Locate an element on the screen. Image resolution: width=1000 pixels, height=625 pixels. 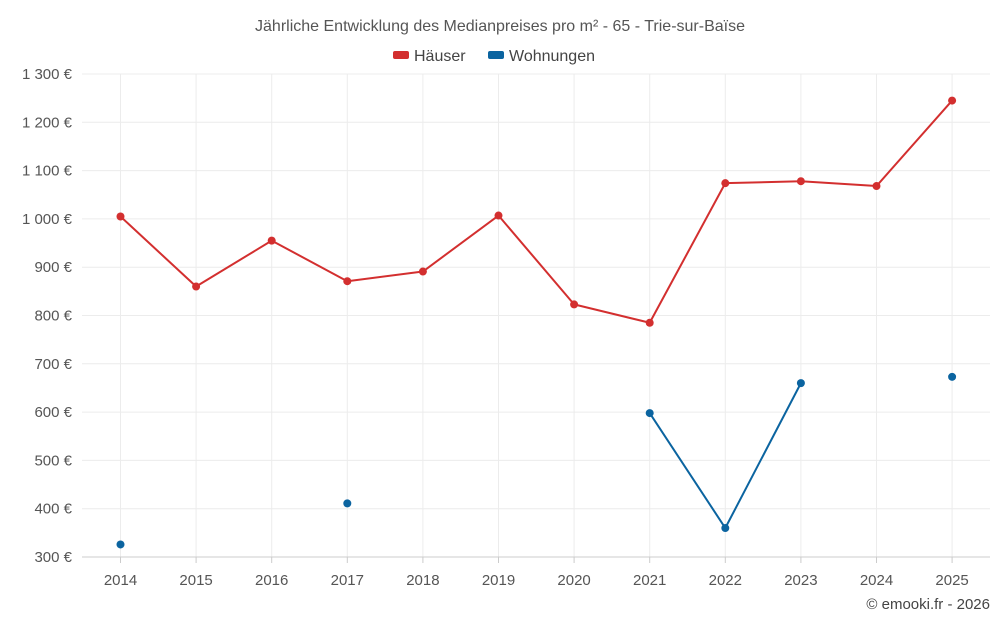
legend-label: Häuser is located at coordinates (440, 56).